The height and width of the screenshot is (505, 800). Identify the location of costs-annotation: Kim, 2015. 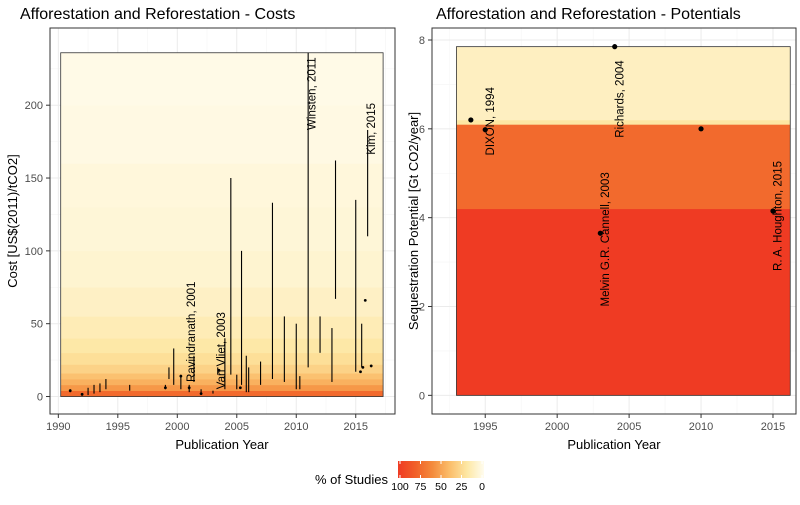
(372, 129).